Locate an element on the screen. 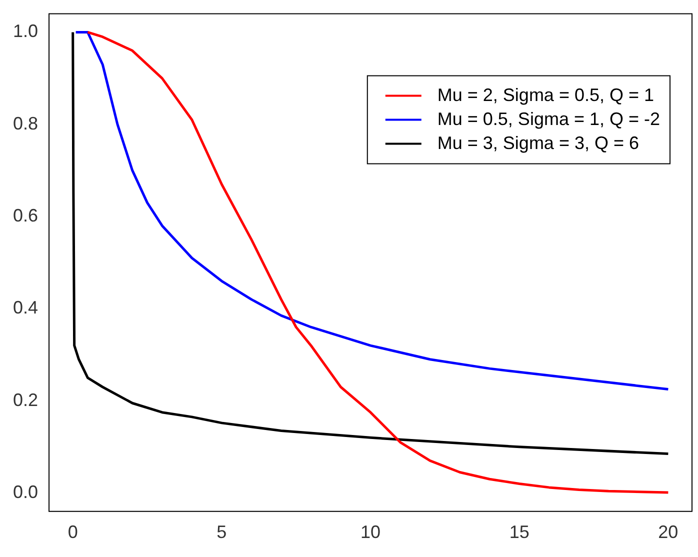  legend-label: Mu = 2, Sigma = 0.5, Q = 1 is located at coordinates (545, 94).